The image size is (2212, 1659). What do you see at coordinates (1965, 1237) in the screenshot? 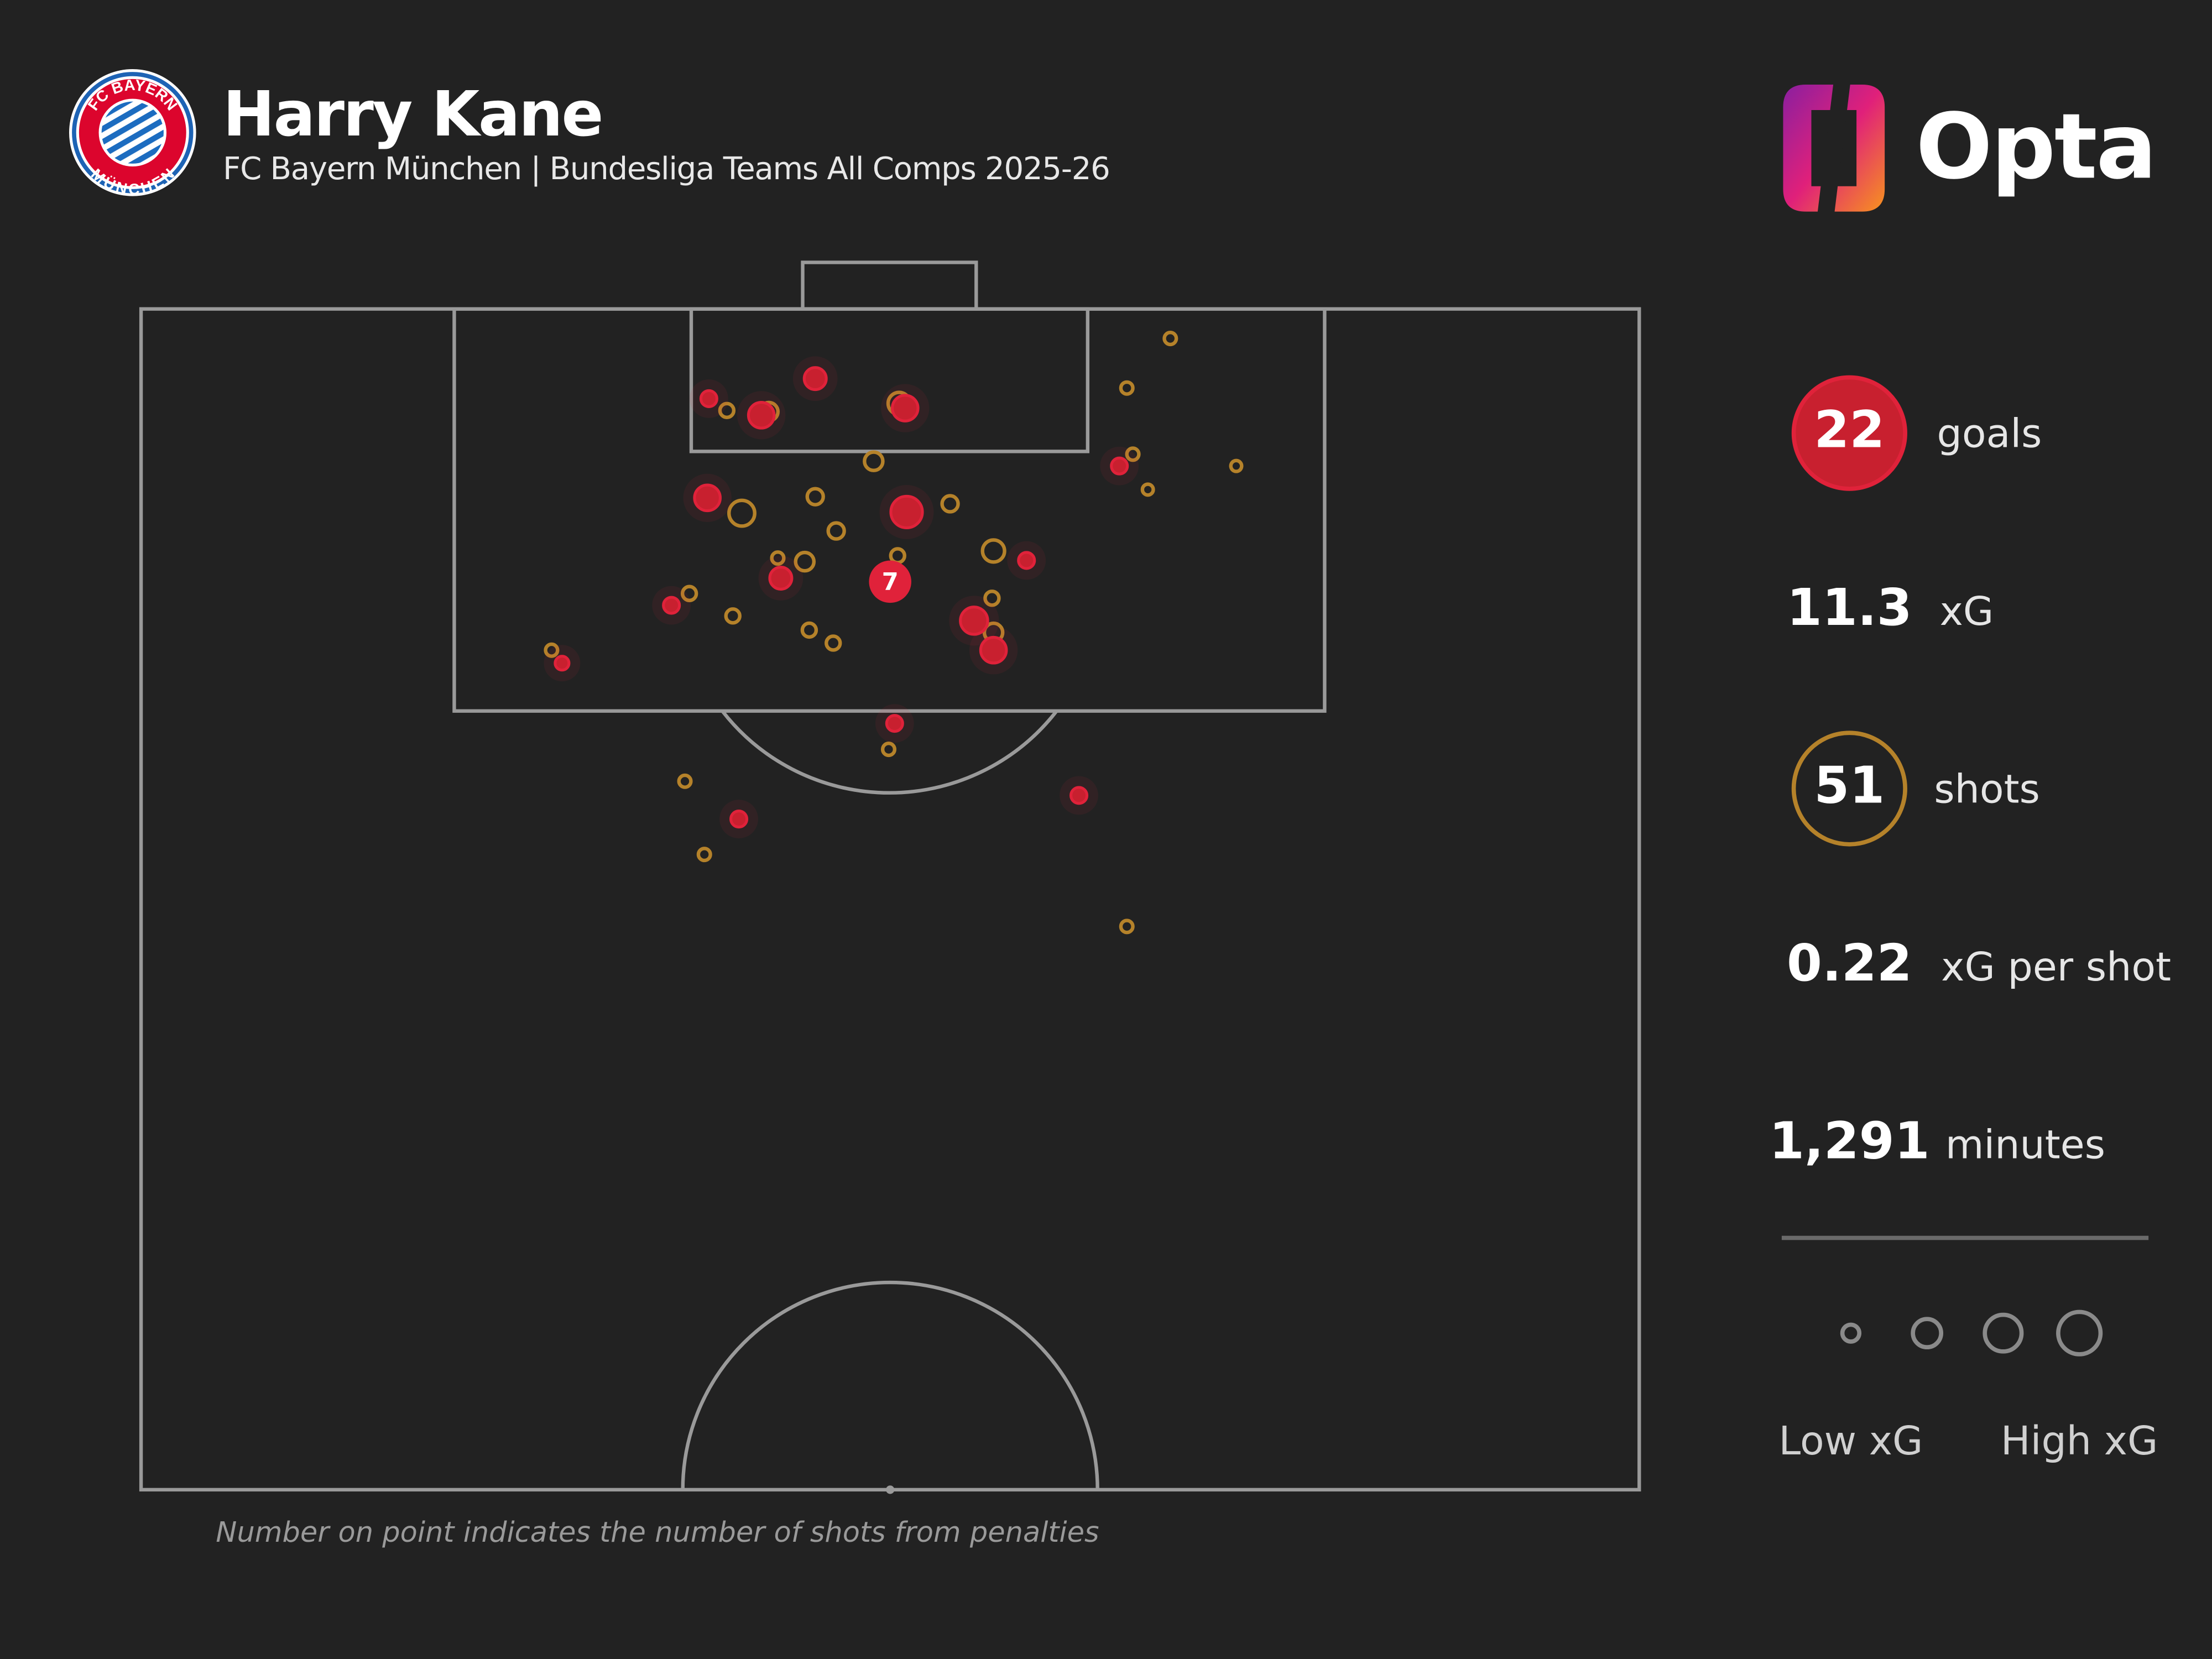
I see `divider` at bounding box center [1965, 1237].